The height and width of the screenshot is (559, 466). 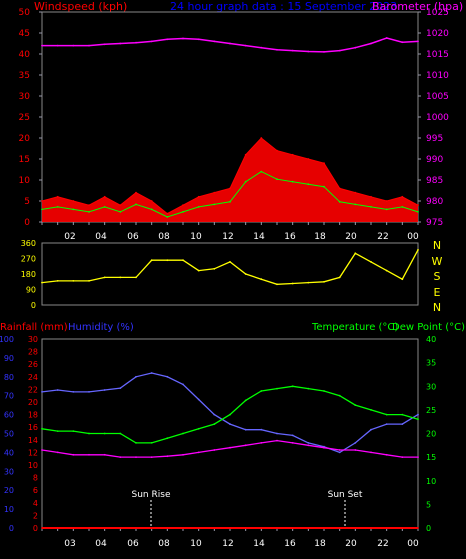 I want to click on humidity-y-tick-label: 60, so click(x=9, y=415).